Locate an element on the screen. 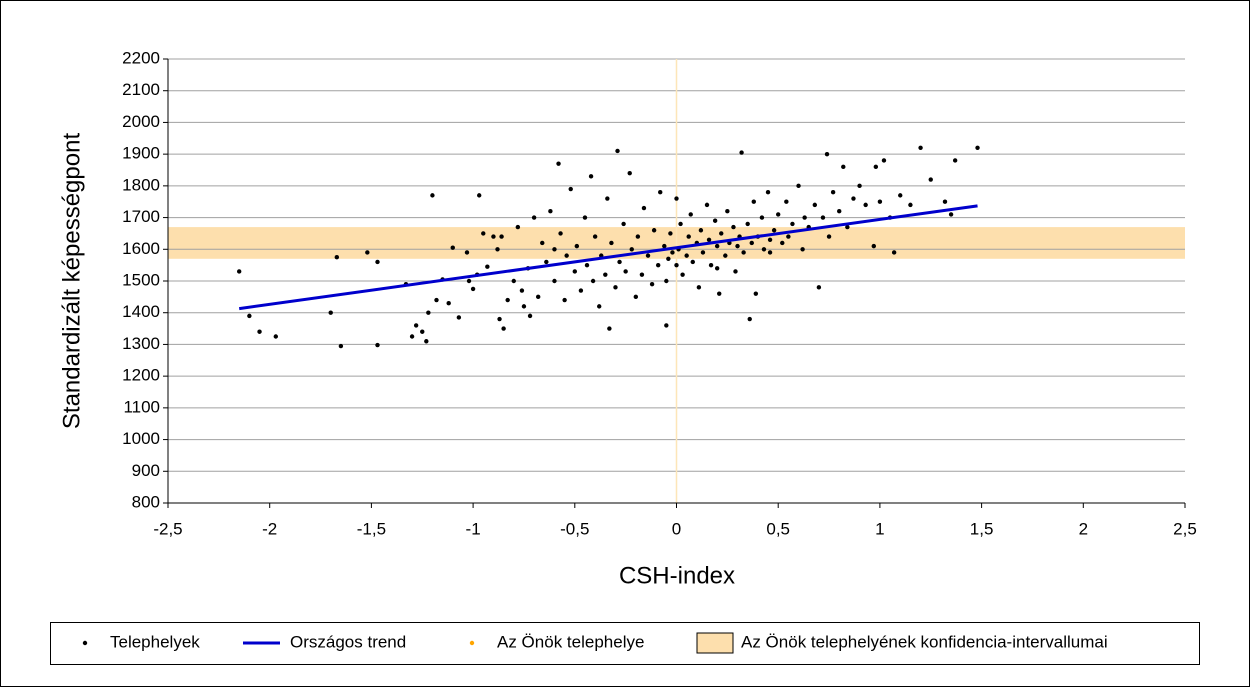 This screenshot has width=1250, height=692. legend-label: Az Önök telephelye is located at coordinates (570, 641).